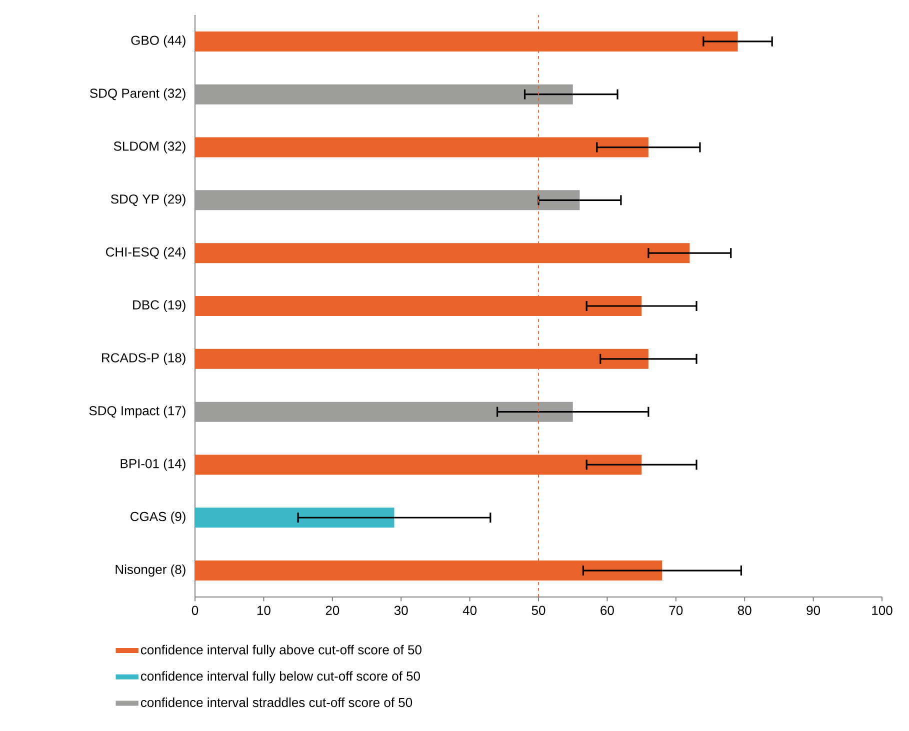  Describe the element at coordinates (158, 41) in the screenshot. I see `y-tick-label: GBO (44)` at that location.